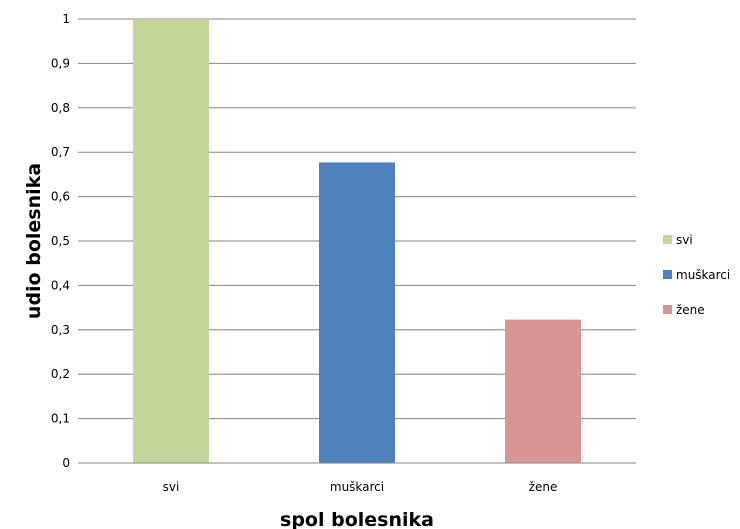 The image size is (740, 529). Describe the element at coordinates (66, 463) in the screenshot. I see `y-tick-label: 0` at that location.